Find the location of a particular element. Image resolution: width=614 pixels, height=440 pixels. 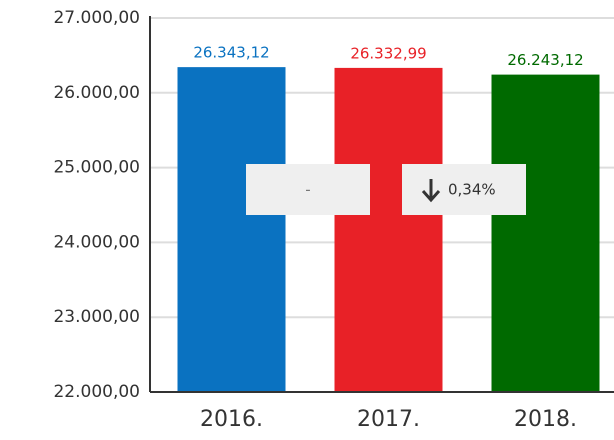

x-tick-label: 2016. is located at coordinates (231, 419).